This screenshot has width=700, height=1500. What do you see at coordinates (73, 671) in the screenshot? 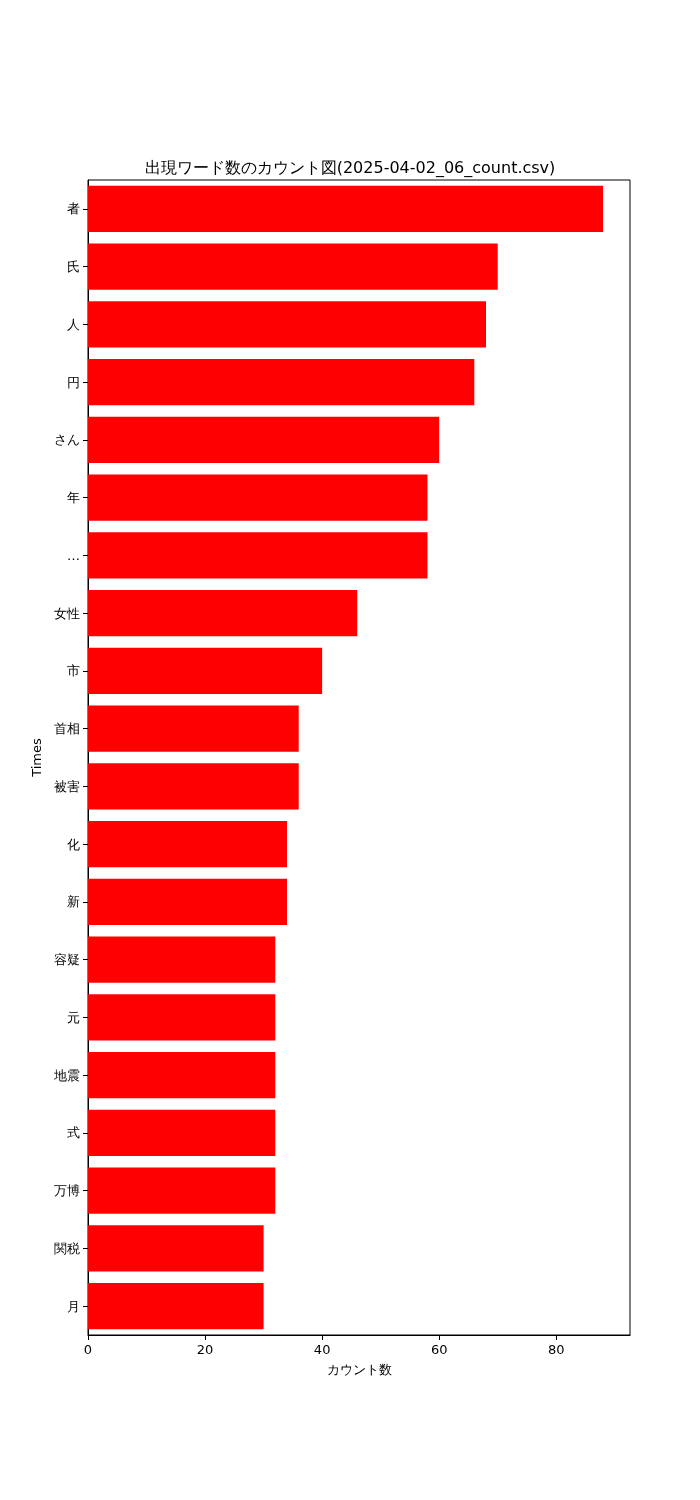
I see `y-tick-label: 市` at bounding box center [73, 671].